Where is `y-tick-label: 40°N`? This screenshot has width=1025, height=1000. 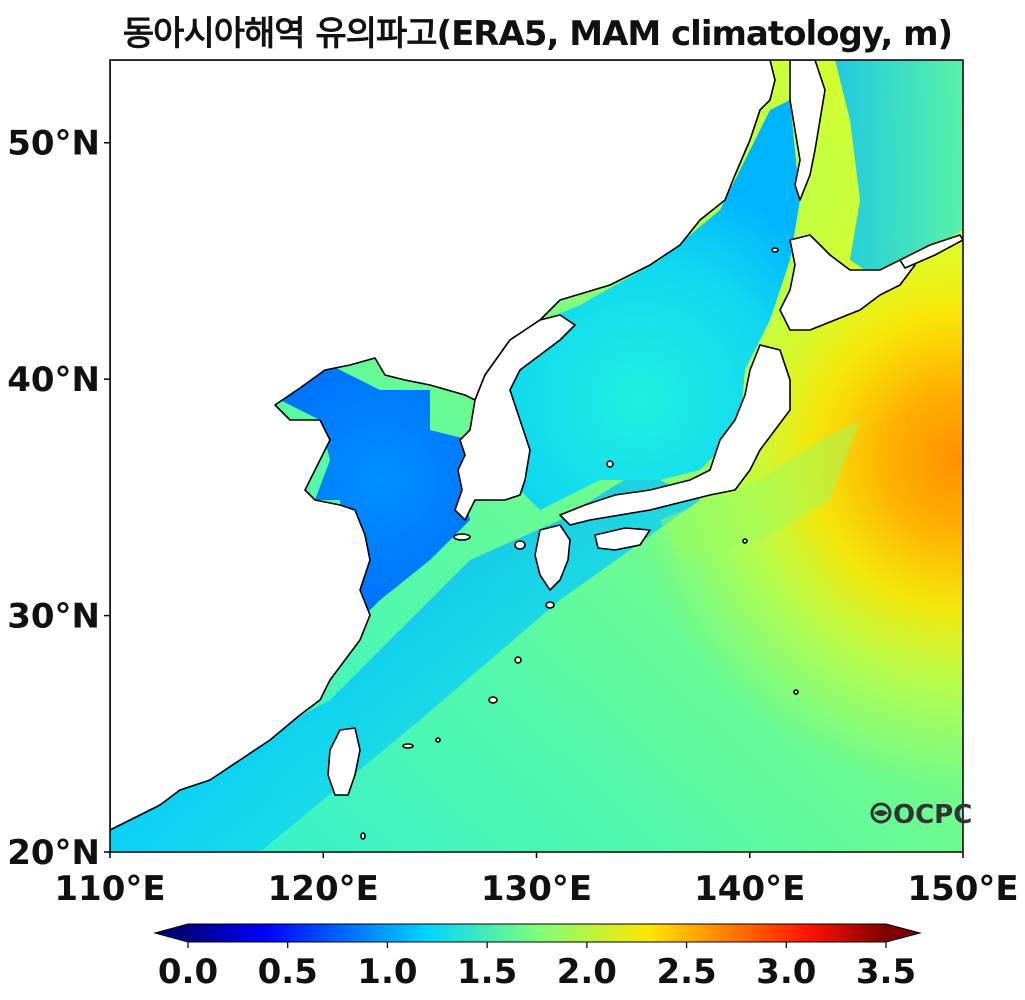
y-tick-label: 40°N is located at coordinates (53, 380).